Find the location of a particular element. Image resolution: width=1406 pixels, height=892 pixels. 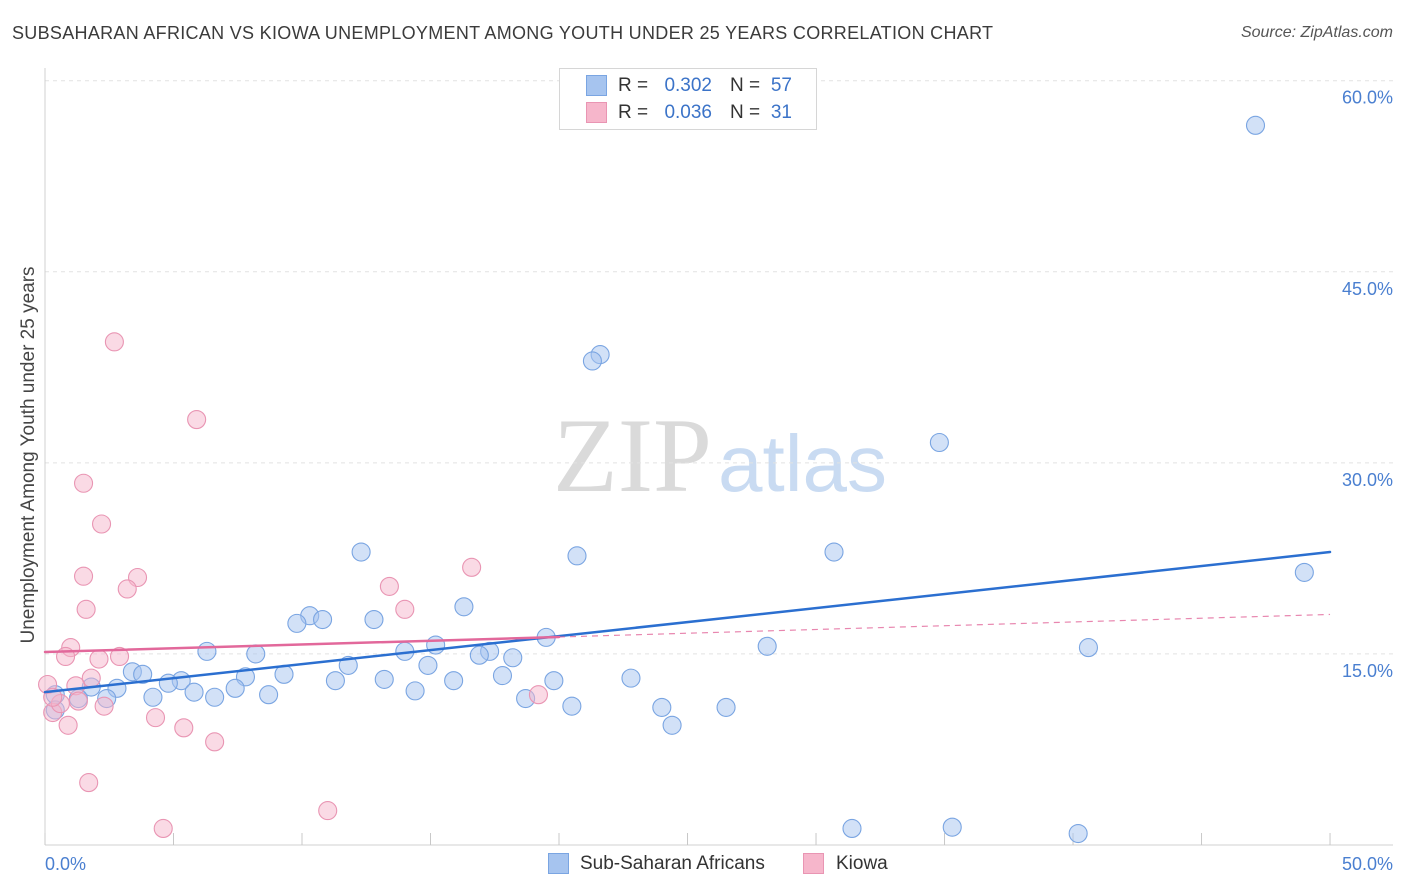

trend-line-extension-kiowa is located at coordinates (944, 625).